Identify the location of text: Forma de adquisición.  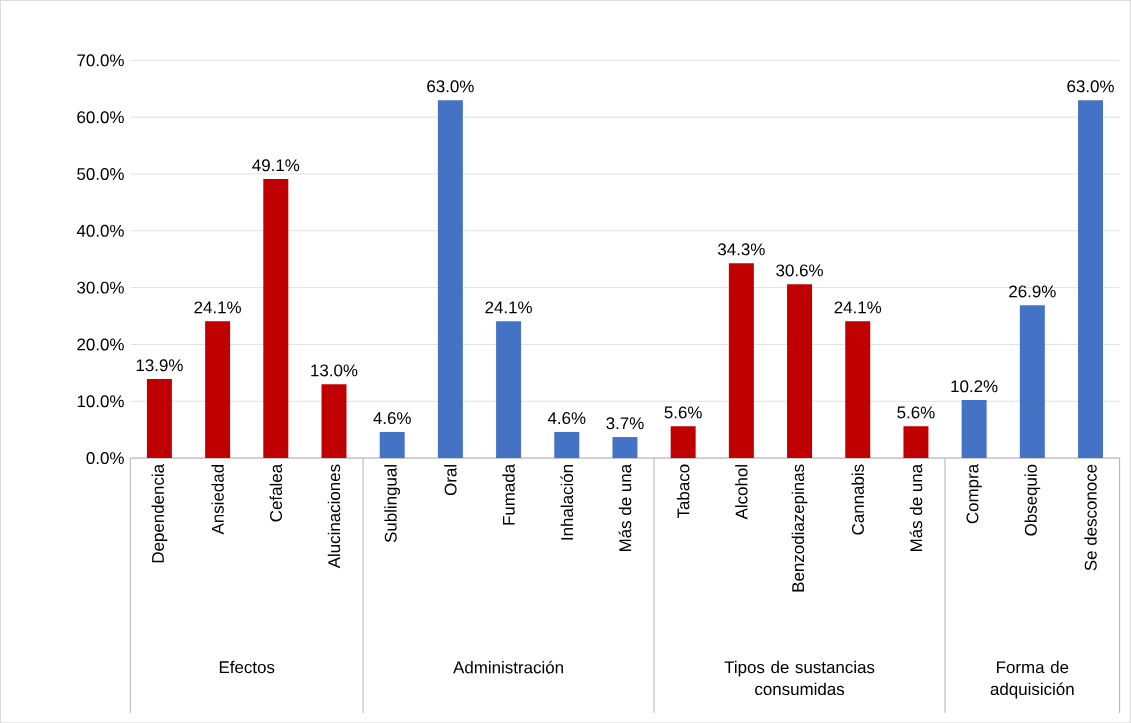
(1032, 679).